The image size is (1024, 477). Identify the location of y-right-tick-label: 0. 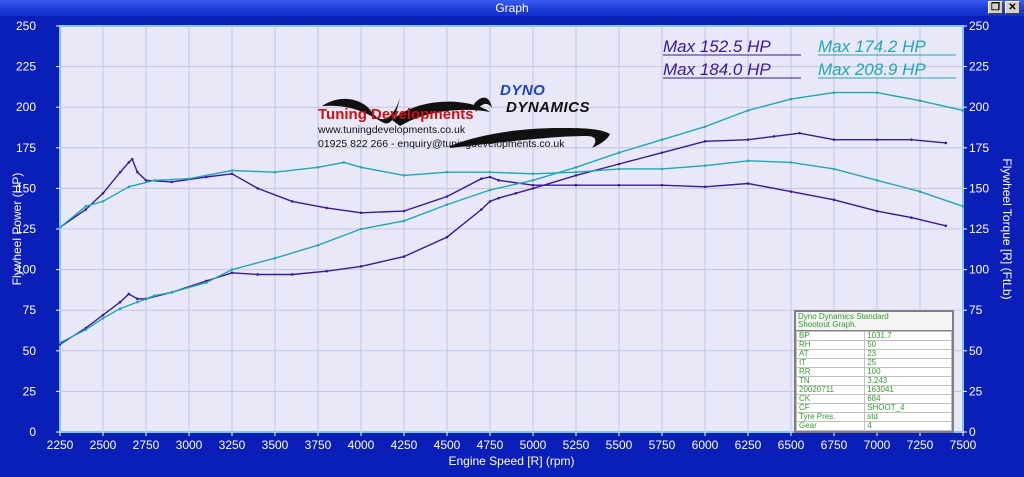
(972, 432).